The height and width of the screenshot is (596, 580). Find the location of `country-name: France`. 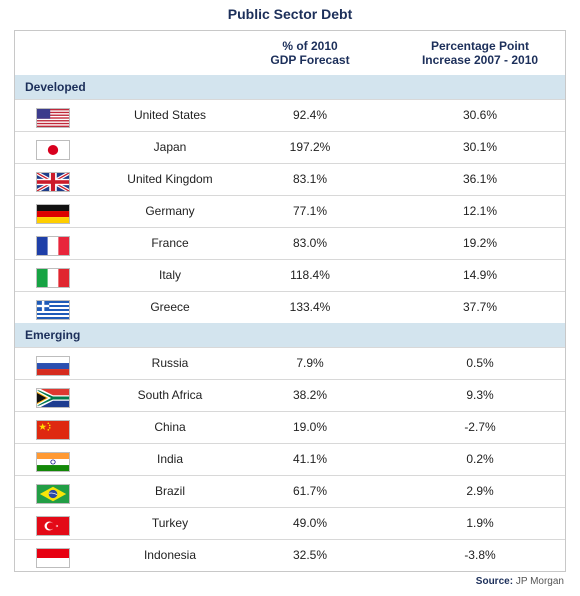

country-name: France is located at coordinates (170, 243).